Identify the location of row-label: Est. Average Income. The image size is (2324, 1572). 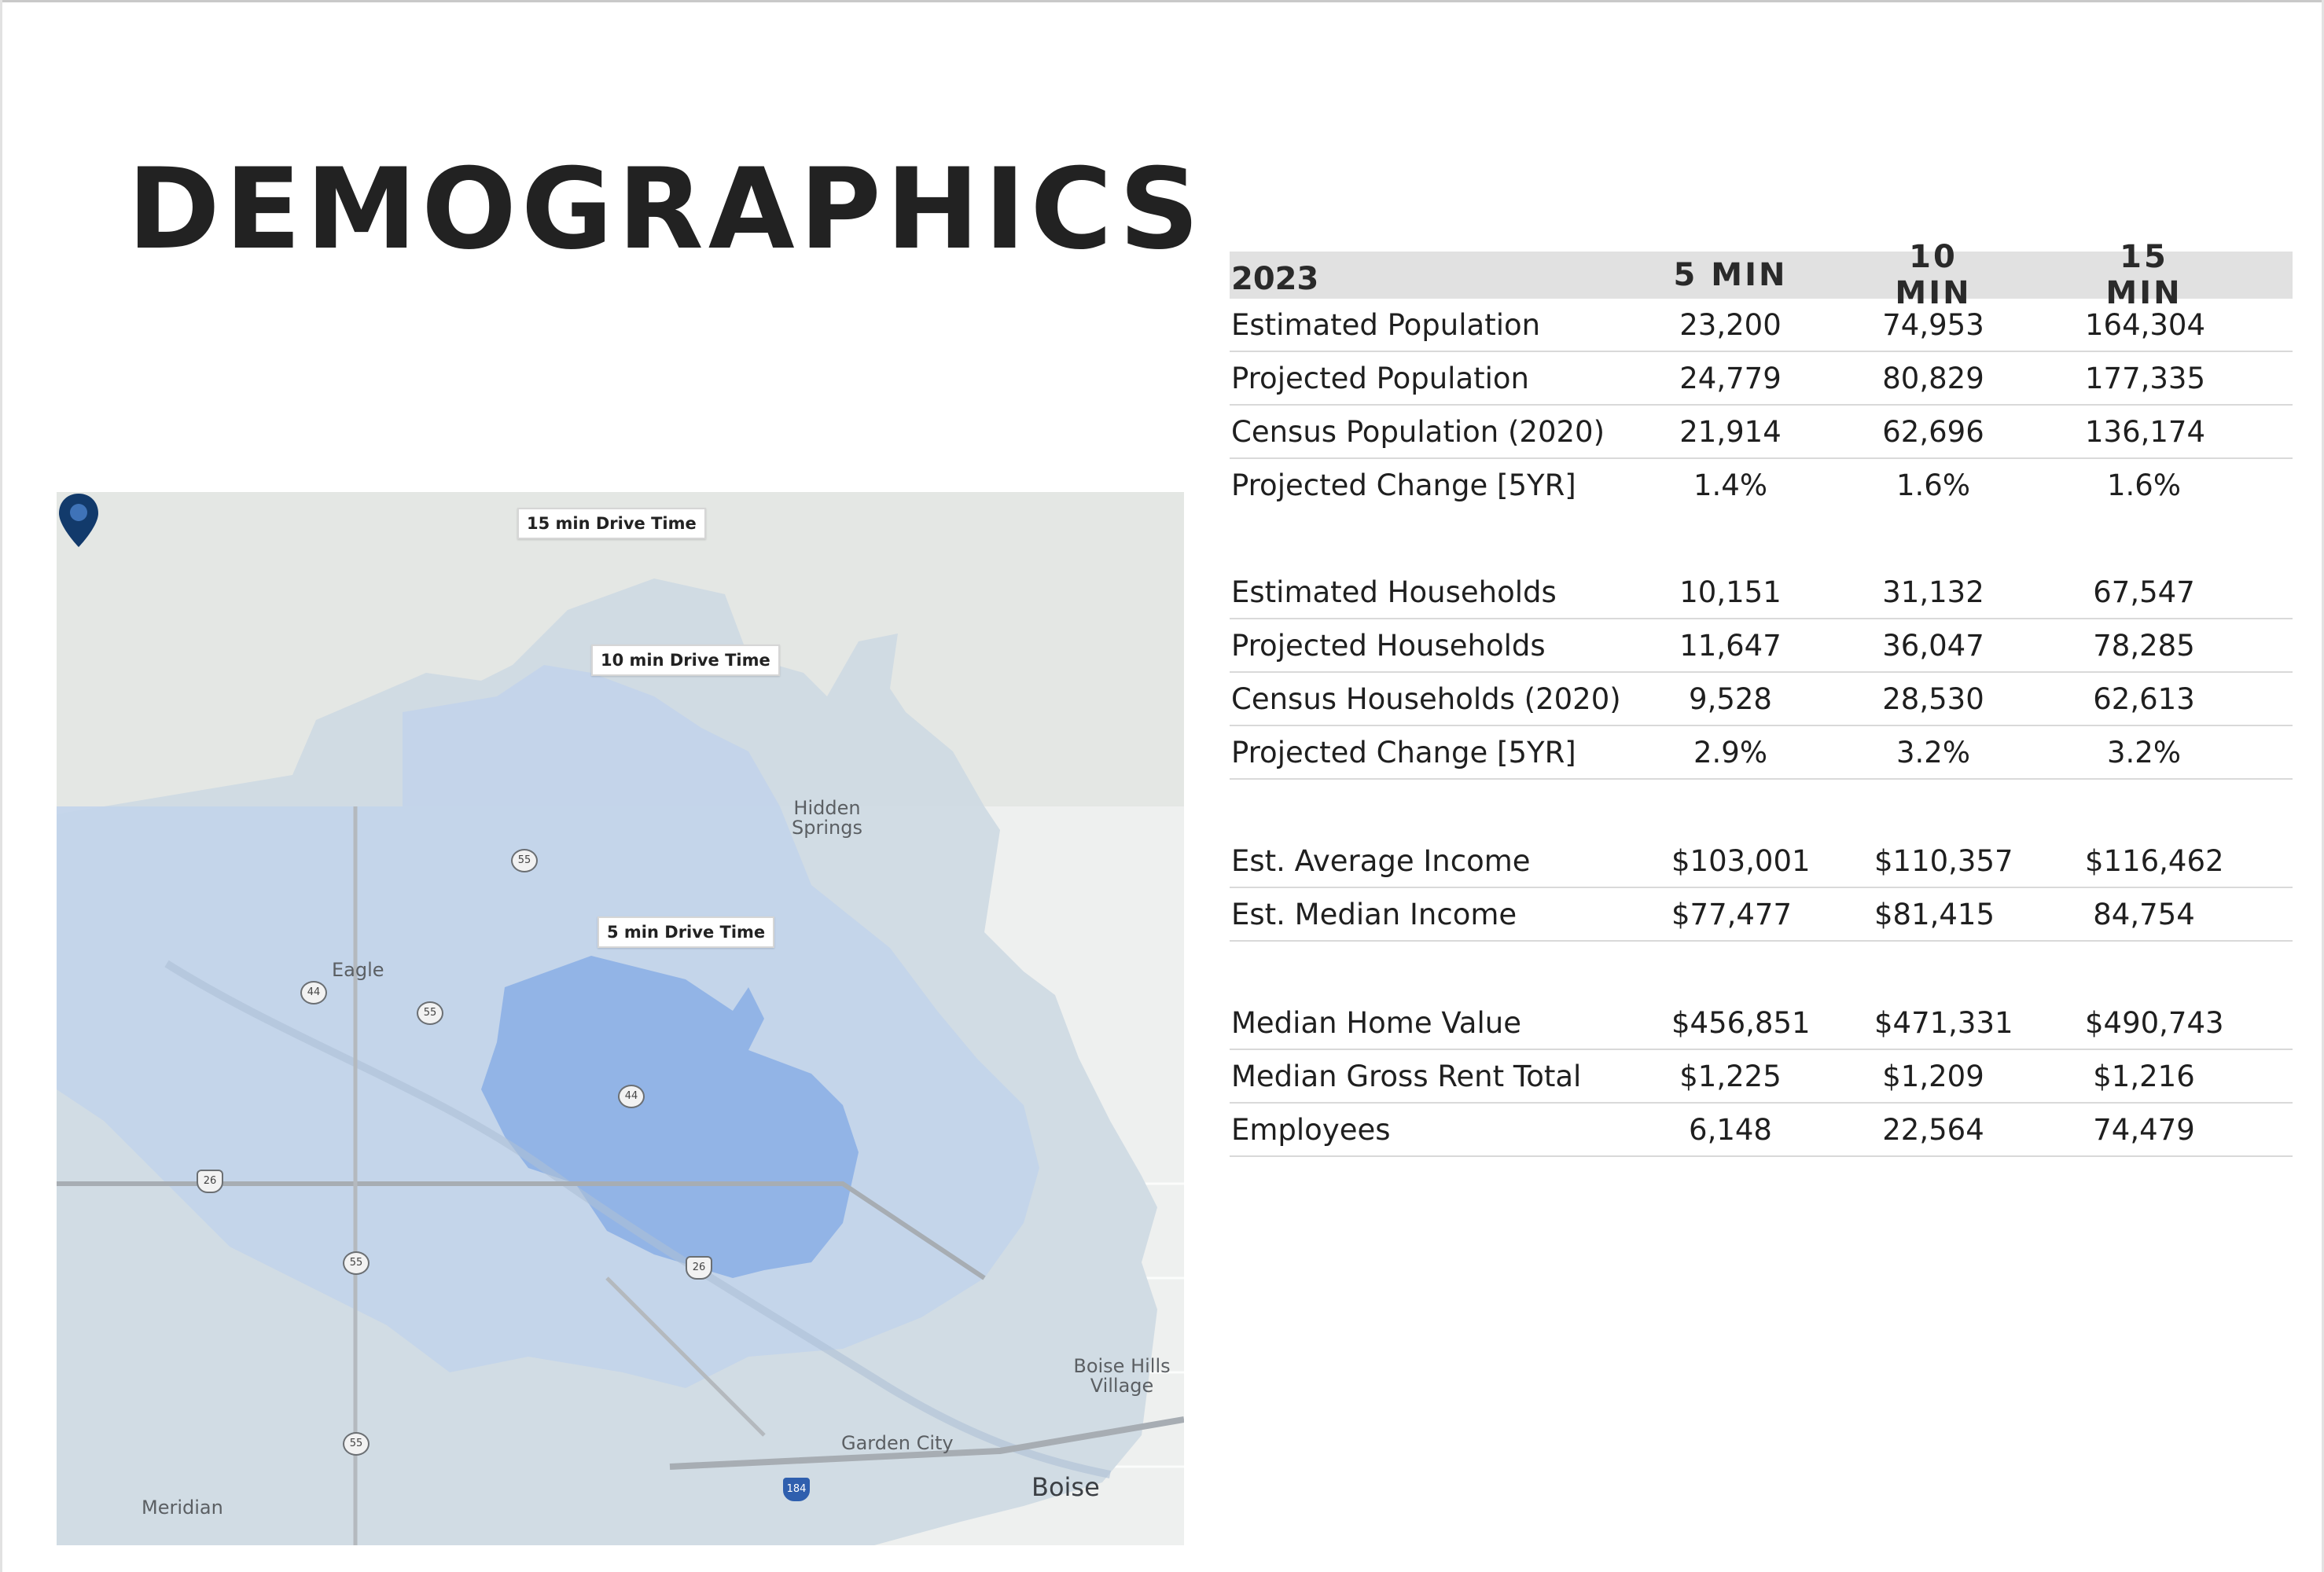
(1381, 861).